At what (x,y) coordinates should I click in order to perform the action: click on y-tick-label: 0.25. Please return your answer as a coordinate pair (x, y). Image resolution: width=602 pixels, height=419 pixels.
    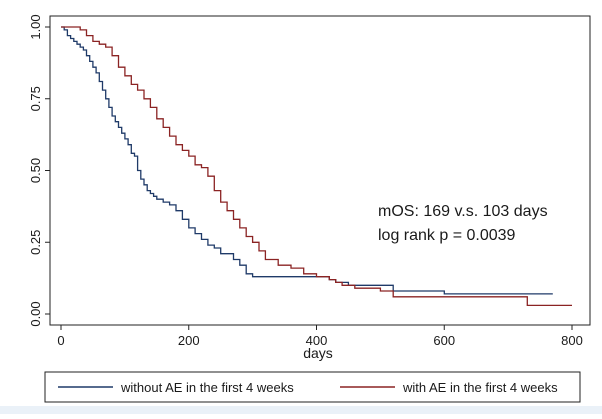
    Looking at the image, I should click on (35, 242).